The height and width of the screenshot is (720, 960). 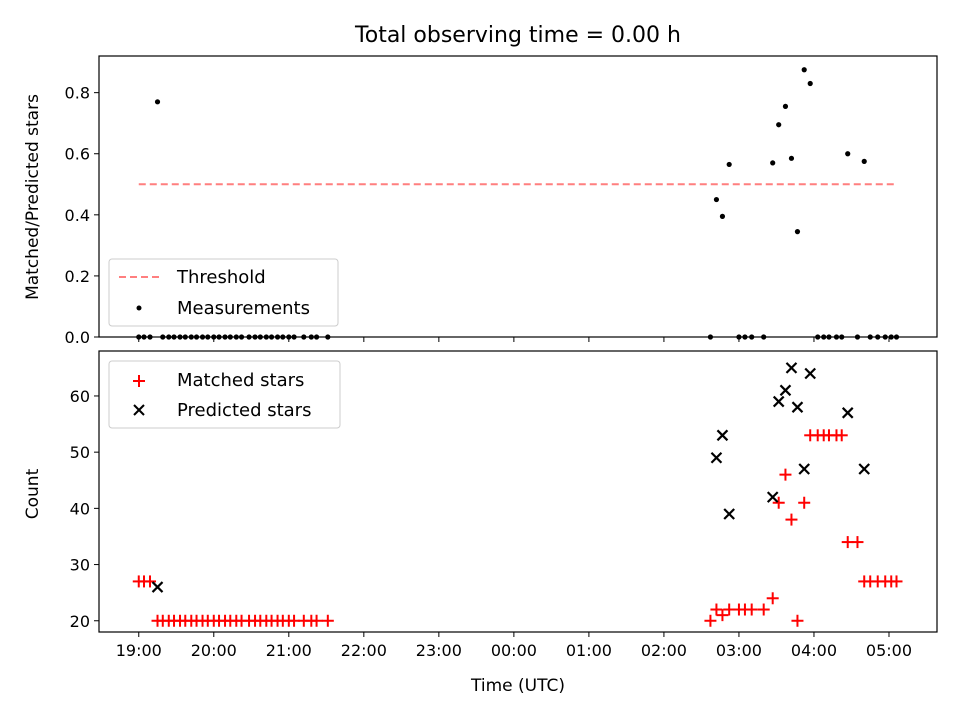 I want to click on x-tick-label: 22:00, so click(x=364, y=650).